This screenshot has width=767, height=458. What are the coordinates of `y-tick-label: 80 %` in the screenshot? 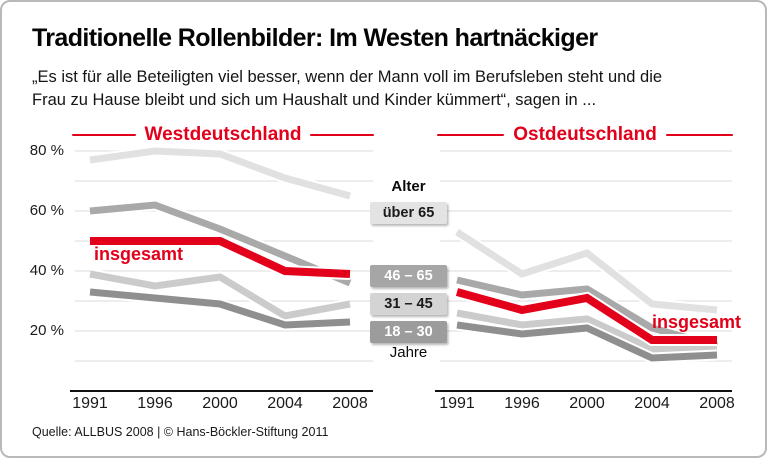 It's located at (46, 150).